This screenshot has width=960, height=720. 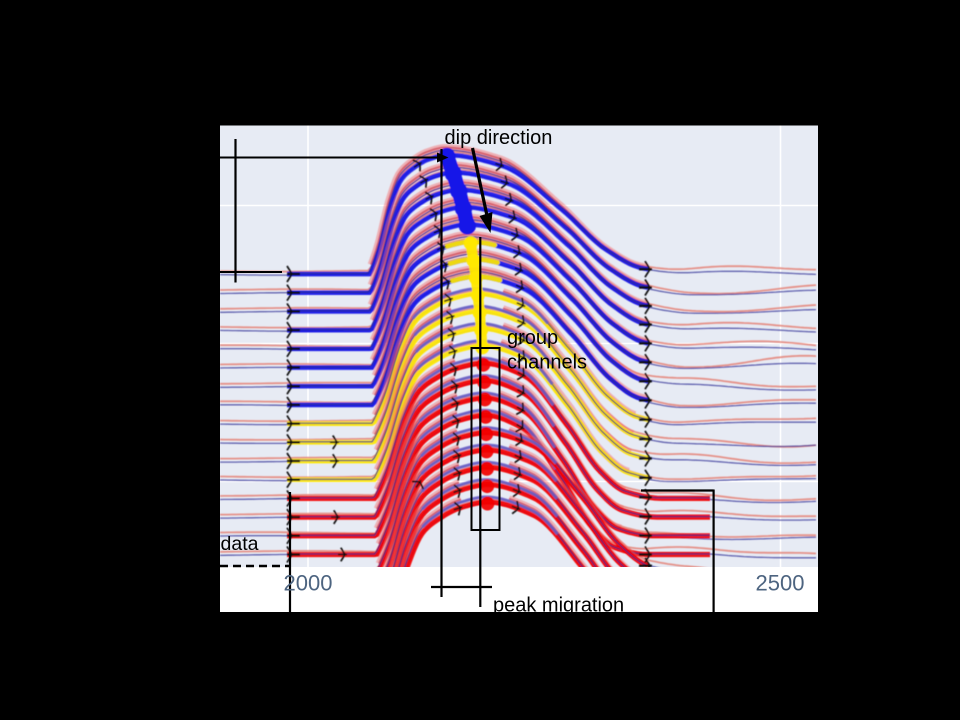 I want to click on svg-text: peak migration, so click(x=558, y=606).